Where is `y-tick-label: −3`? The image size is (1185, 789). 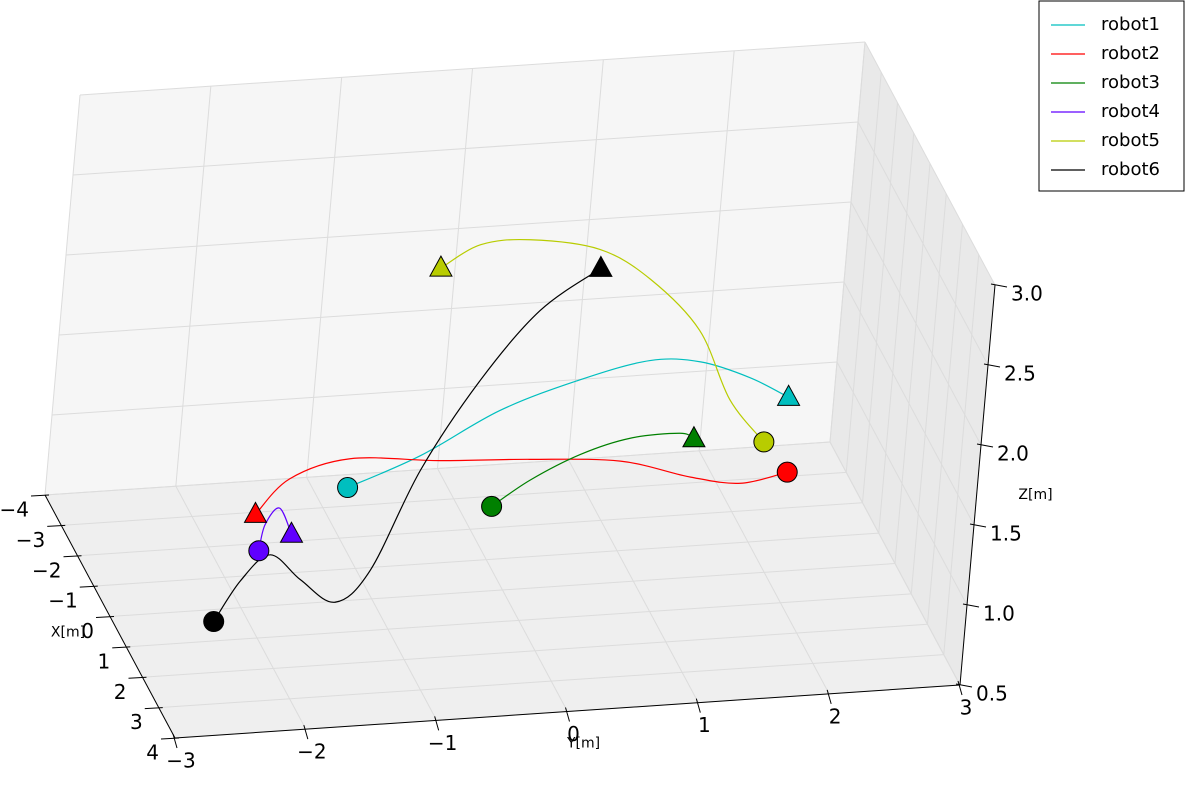
y-tick-label: −3 is located at coordinates (180, 761).